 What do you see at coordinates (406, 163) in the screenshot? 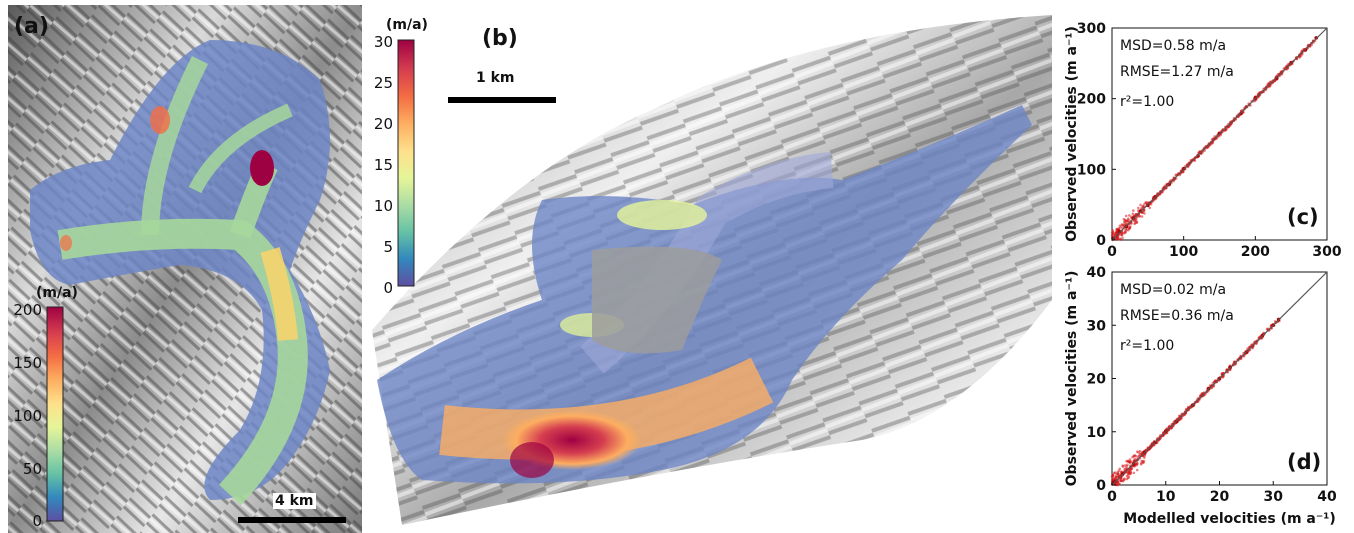
I see `colorbar-b` at bounding box center [406, 163].